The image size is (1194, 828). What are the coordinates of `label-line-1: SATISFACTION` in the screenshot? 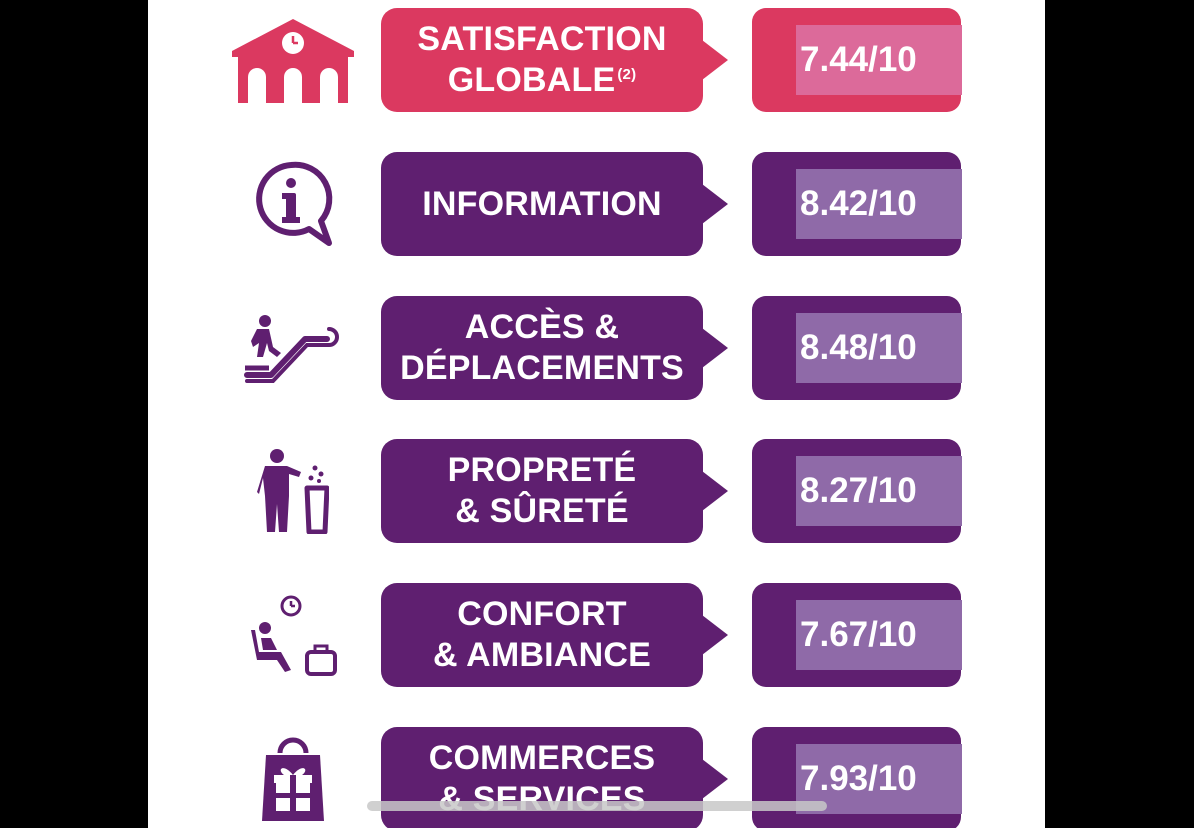 It's located at (542, 39).